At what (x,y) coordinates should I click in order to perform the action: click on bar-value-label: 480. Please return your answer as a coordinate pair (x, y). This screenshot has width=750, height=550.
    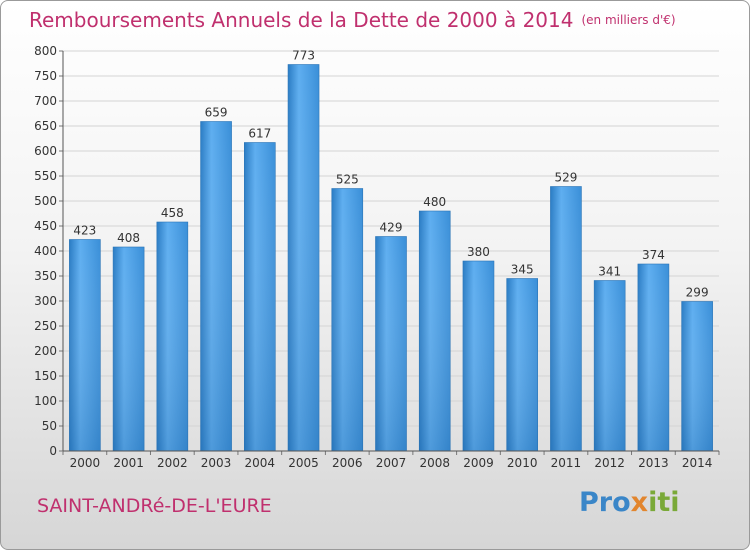
    Looking at the image, I should click on (434, 202).